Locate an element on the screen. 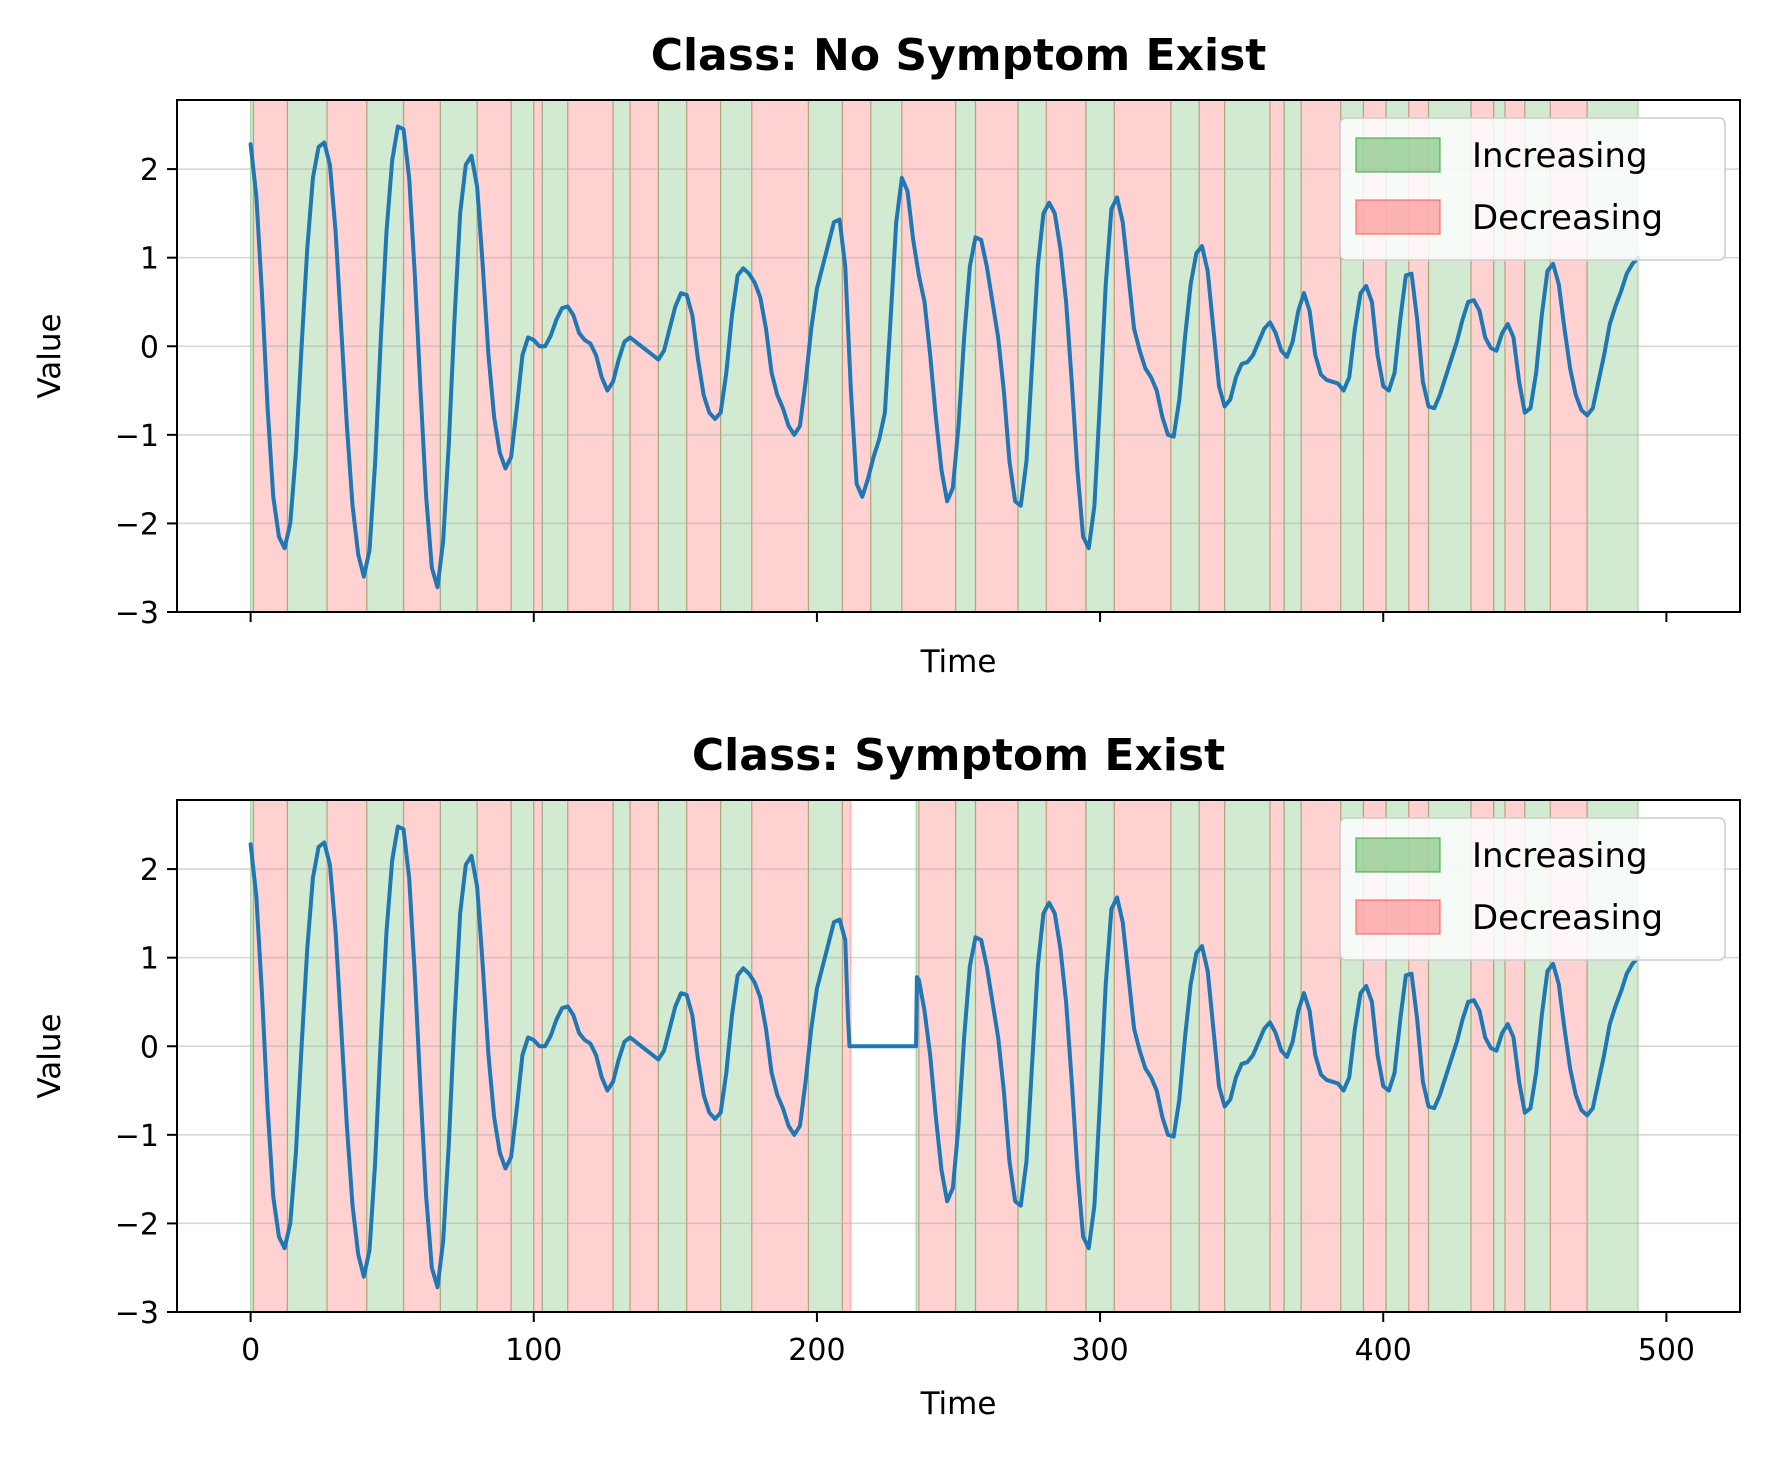 This screenshot has width=1770, height=1474. chart-title: Class: Symptom Exist is located at coordinates (958, 755).